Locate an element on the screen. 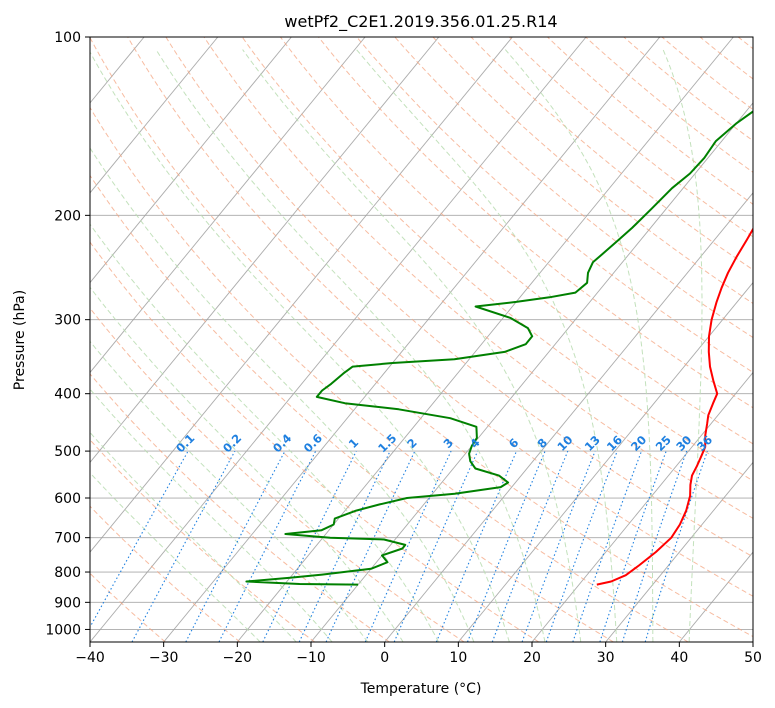 This screenshot has height=708, width=775. x-tick-label: 50 is located at coordinates (753, 658).